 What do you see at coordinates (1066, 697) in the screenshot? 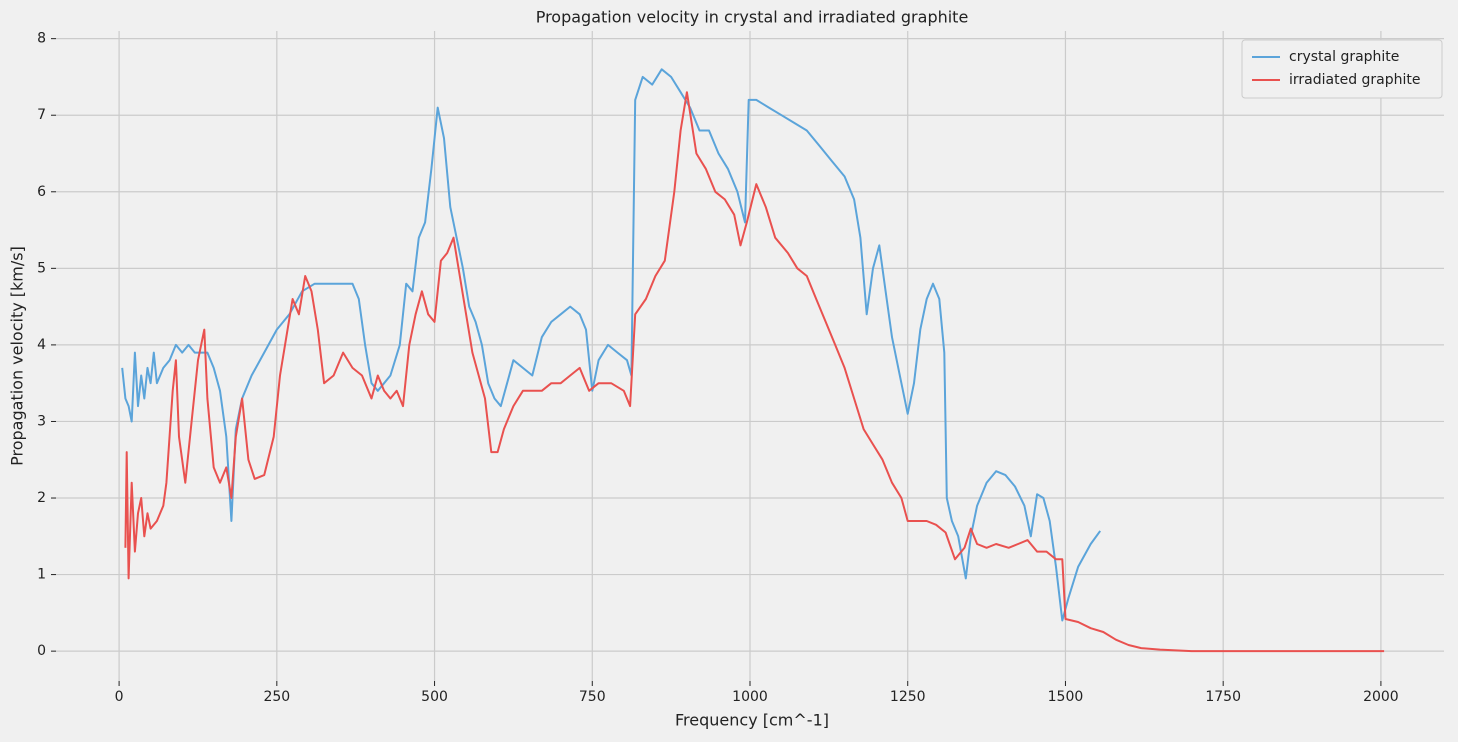
I see `x-tick-label: 1500` at bounding box center [1066, 697].